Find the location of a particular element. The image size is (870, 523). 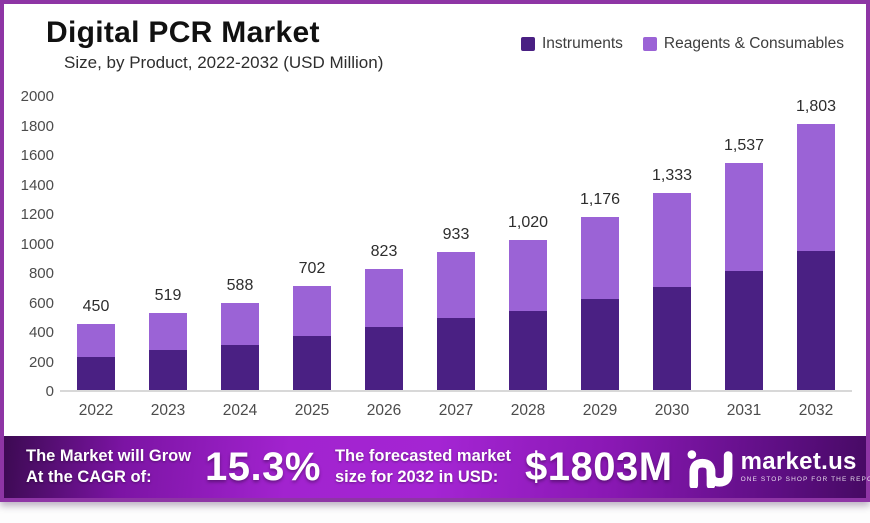

bar-2031-instruments is located at coordinates (744, 330).